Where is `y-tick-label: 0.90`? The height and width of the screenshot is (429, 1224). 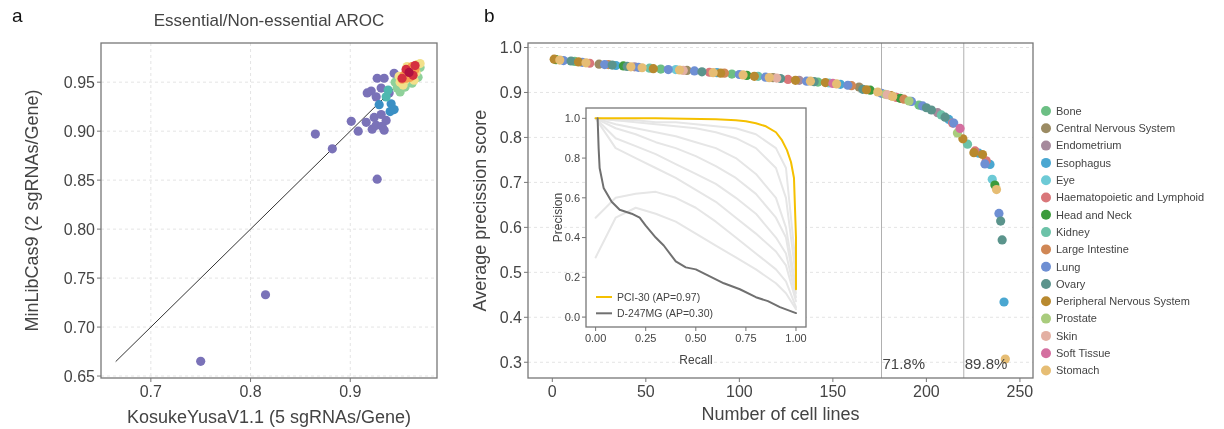 y-tick-label: 0.90 is located at coordinates (79, 131).